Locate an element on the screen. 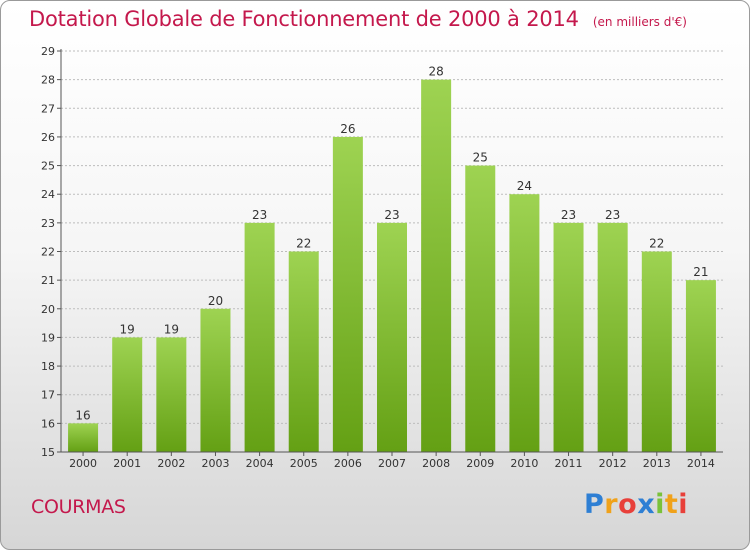 This screenshot has height=550, width=750. logo-letter: x is located at coordinates (646, 504).